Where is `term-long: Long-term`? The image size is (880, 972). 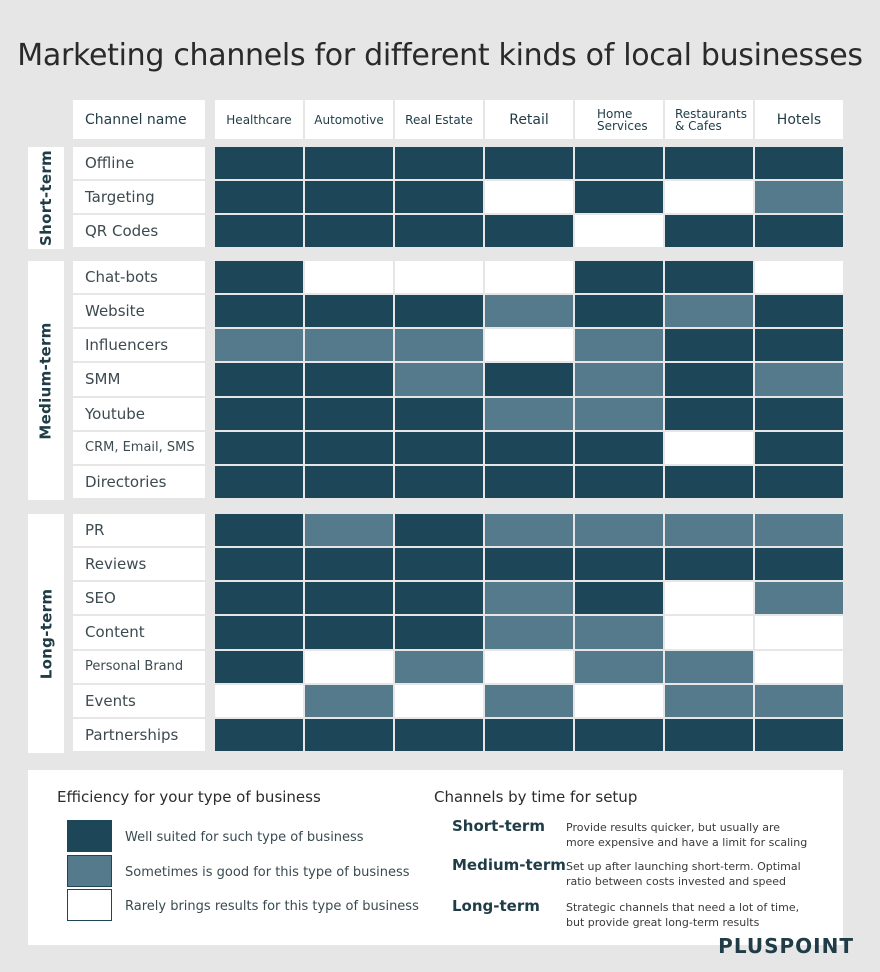
term-long: Long-term is located at coordinates (496, 906).